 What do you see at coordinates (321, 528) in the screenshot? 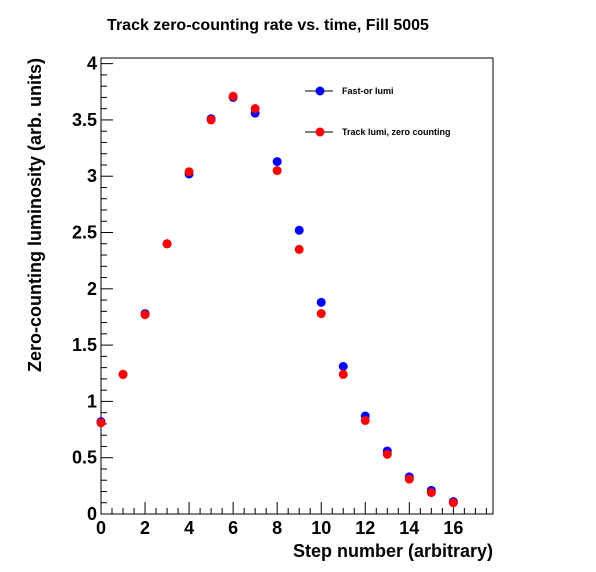
I see `x-tick-label: 10` at bounding box center [321, 528].